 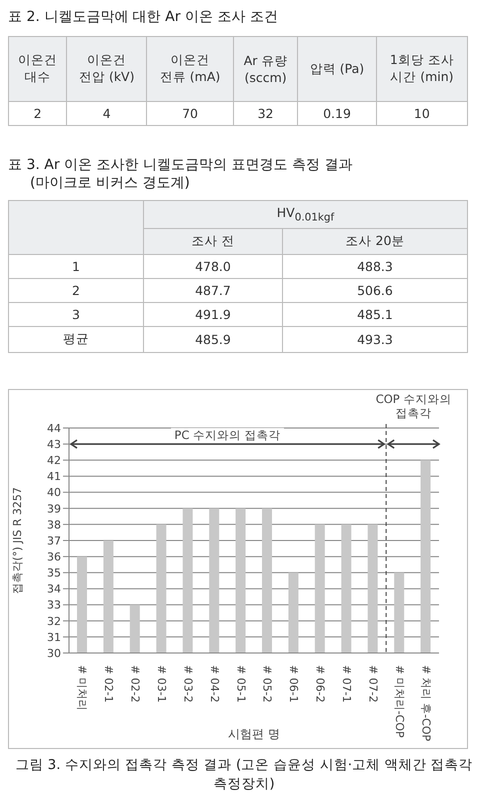 What do you see at coordinates (227, 435) in the screenshot?
I see `annotation: PC 수지와의 접촉각` at bounding box center [227, 435].